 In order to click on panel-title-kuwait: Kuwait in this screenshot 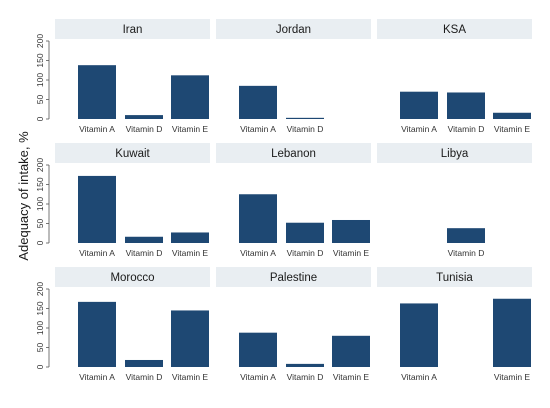, I will do `click(132, 154)`.